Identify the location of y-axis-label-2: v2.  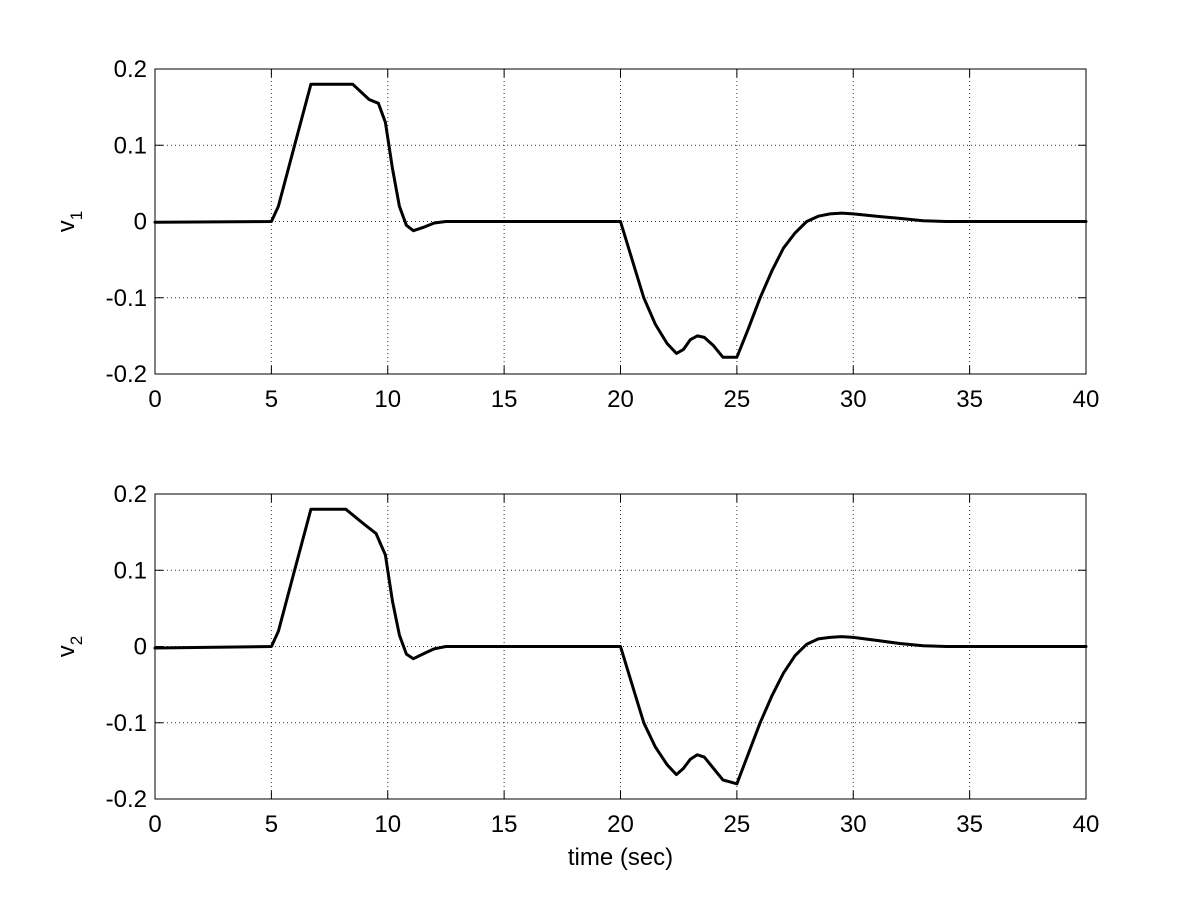
(69, 646).